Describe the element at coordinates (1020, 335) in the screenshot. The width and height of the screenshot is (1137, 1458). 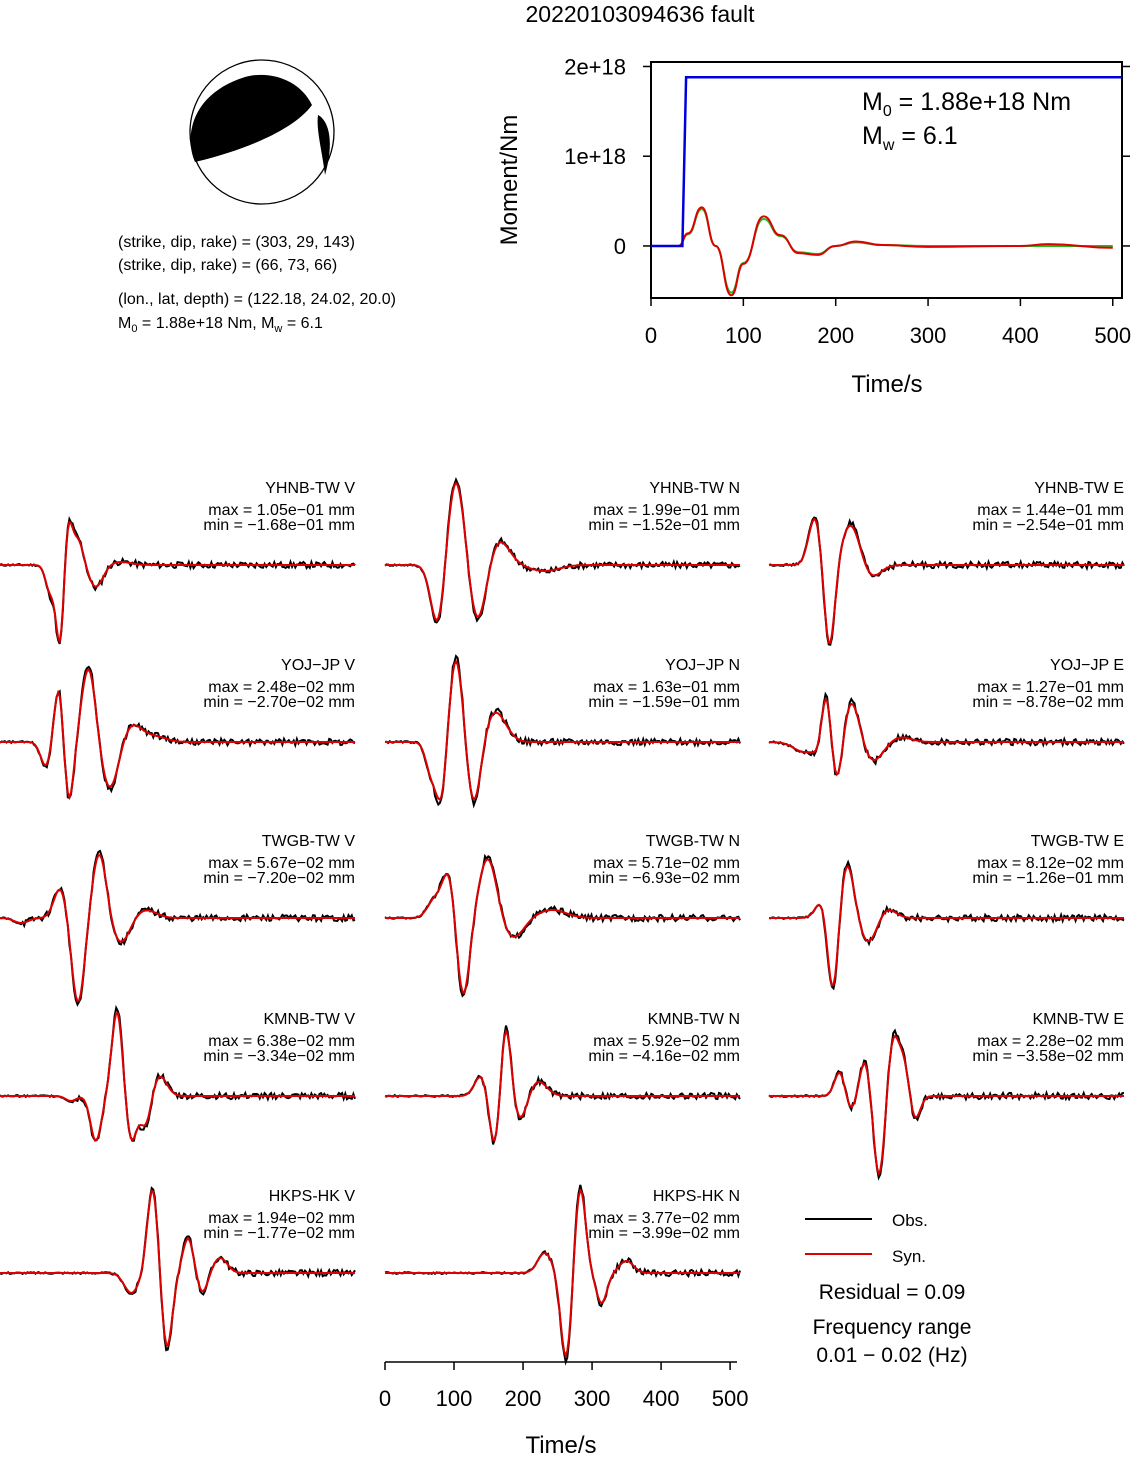
I see `x-tick-label: 400` at that location.